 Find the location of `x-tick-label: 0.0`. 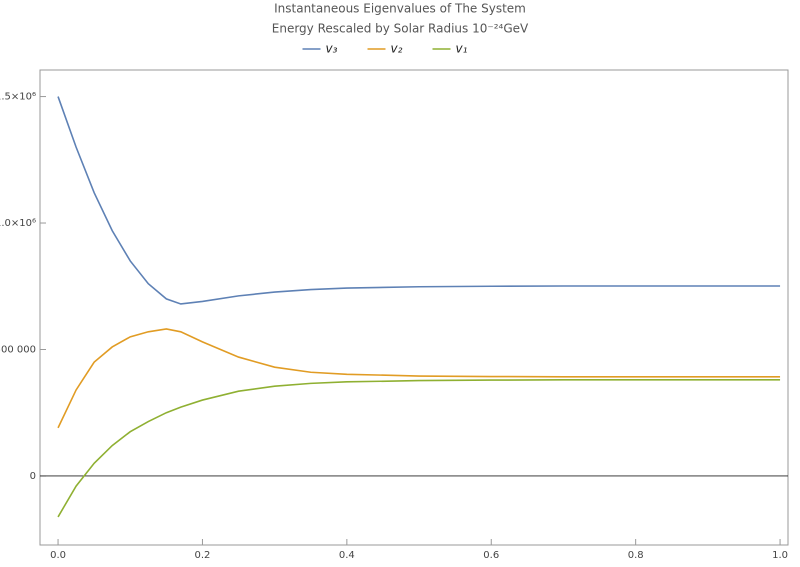

x-tick-label: 0.0 is located at coordinates (58, 555).